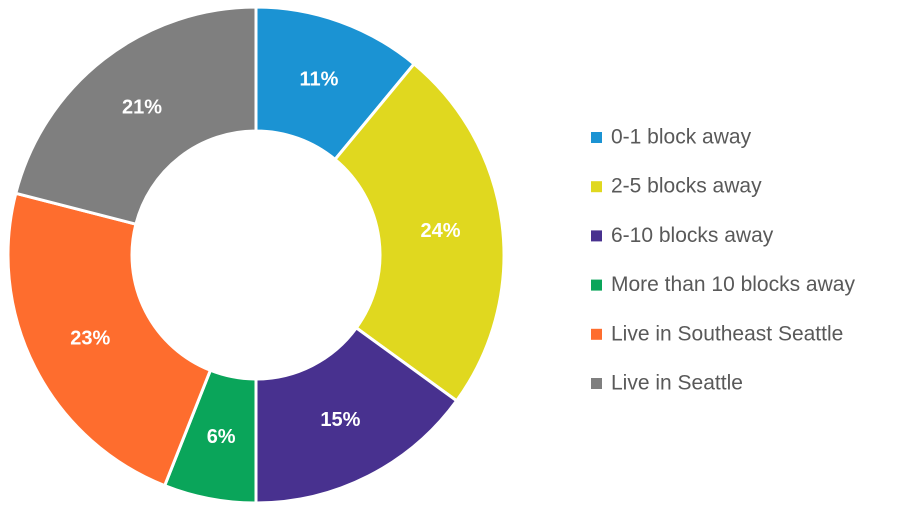  I want to click on data-label: 21%, so click(142, 107).